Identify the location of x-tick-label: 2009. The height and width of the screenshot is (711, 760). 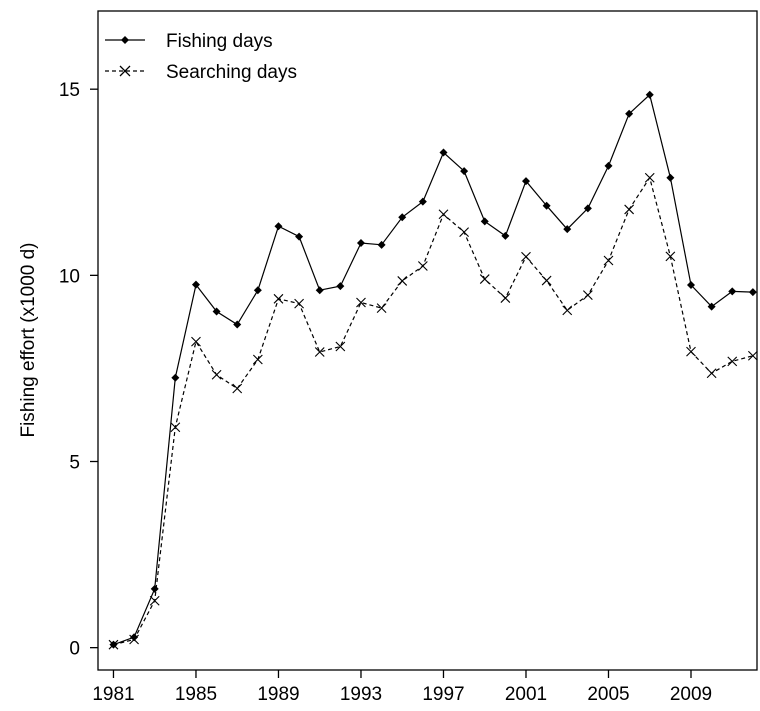
(691, 694).